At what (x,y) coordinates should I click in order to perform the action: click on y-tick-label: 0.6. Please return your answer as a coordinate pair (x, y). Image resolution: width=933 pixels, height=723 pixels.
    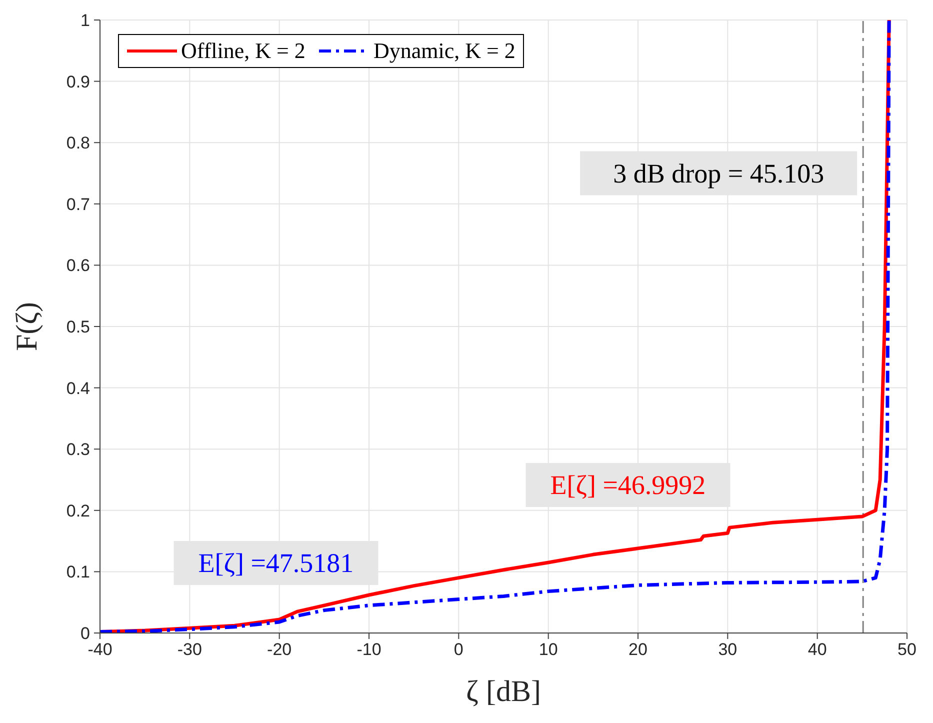
    Looking at the image, I should click on (78, 266).